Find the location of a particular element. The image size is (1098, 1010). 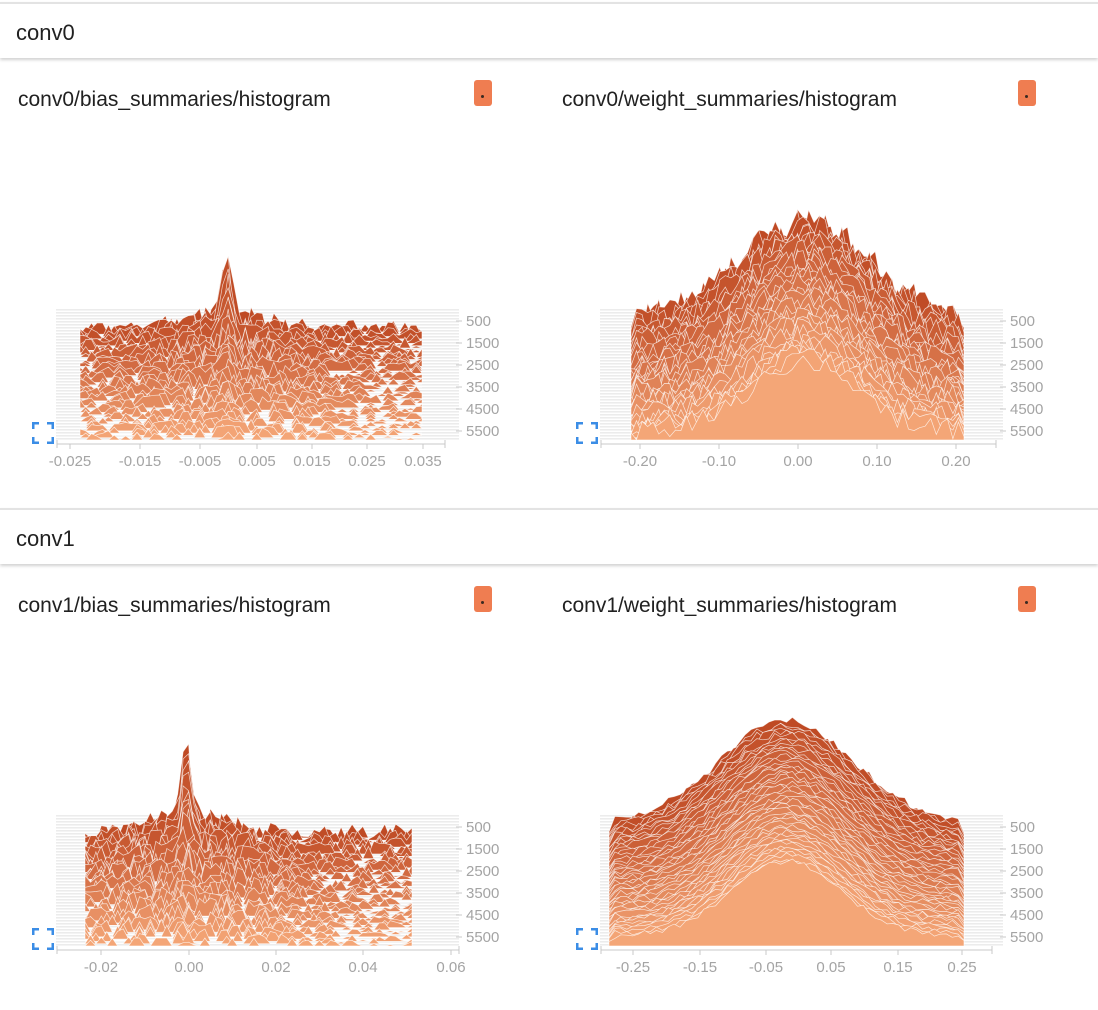

x-tick-label: 0.025 is located at coordinates (367, 461).